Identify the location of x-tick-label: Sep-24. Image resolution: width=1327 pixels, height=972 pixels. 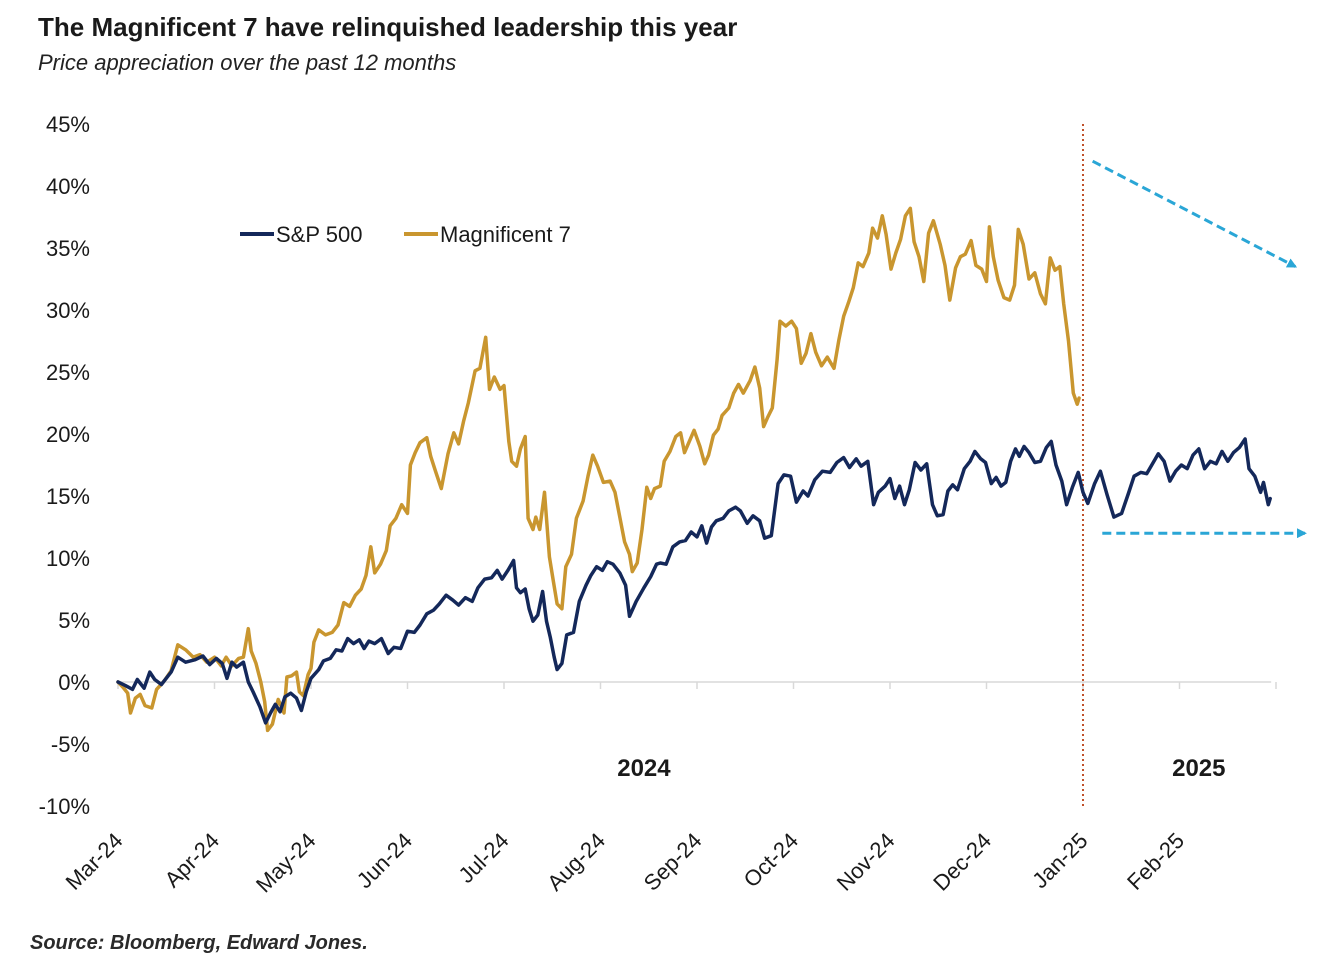
(673, 862).